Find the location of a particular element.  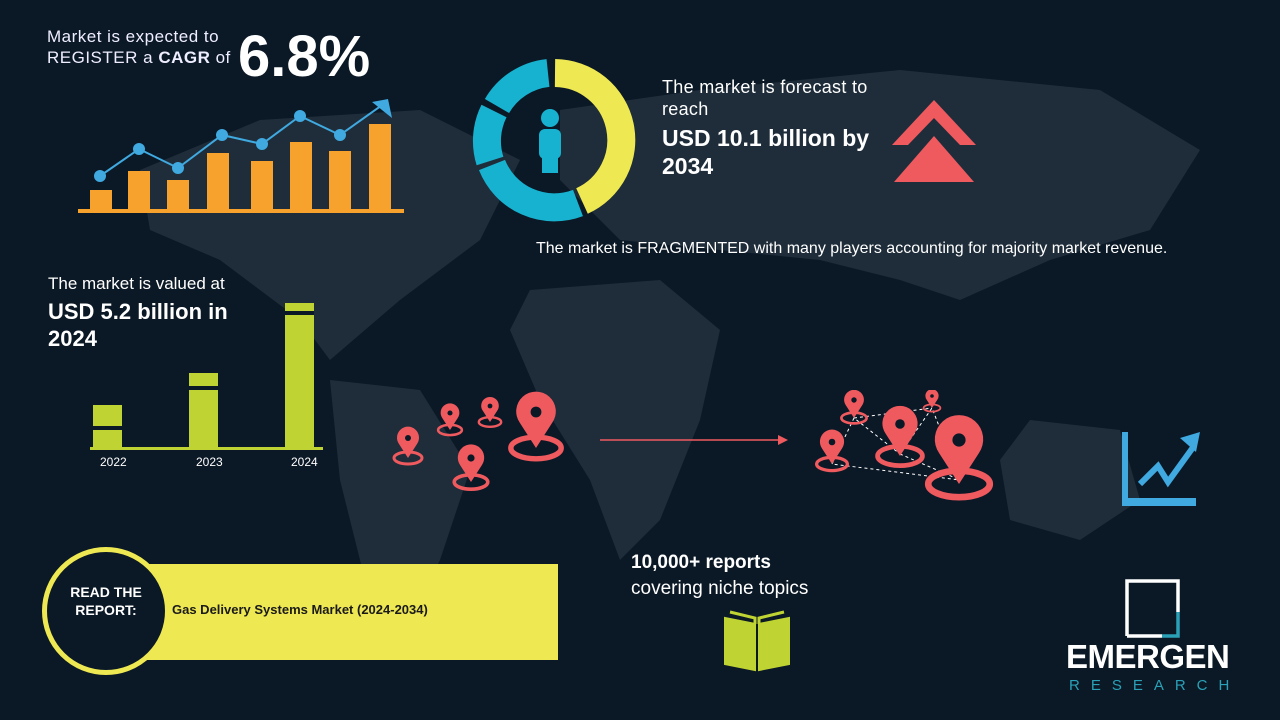

value-bar-graphic is located at coordinates (206, 376).